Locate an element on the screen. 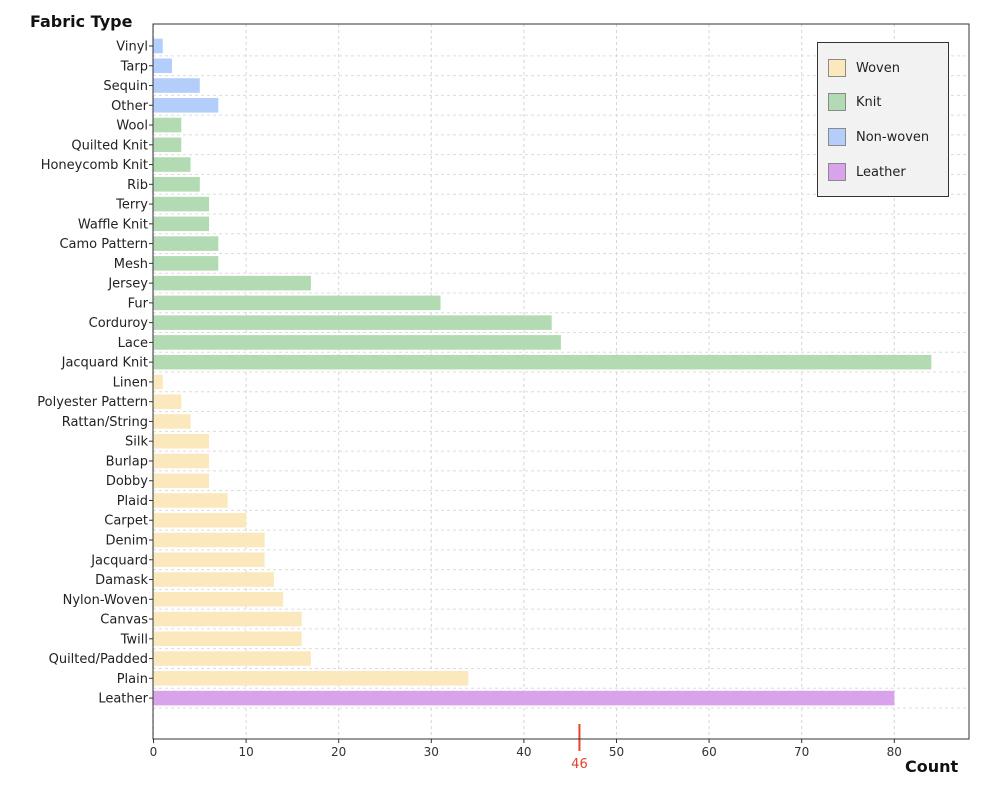 This screenshot has height=790, width=984. legend-swatch-leather is located at coordinates (837, 172).